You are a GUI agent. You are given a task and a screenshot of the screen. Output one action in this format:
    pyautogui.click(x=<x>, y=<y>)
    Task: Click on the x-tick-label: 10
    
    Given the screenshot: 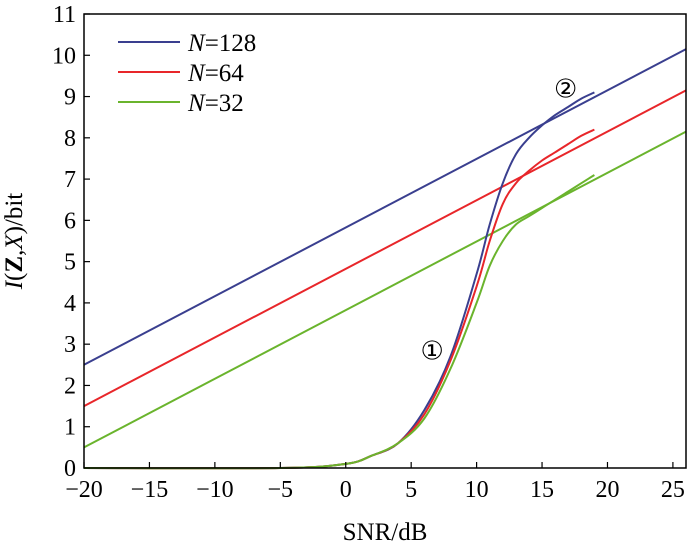 What is the action you would take?
    pyautogui.click(x=477, y=490)
    